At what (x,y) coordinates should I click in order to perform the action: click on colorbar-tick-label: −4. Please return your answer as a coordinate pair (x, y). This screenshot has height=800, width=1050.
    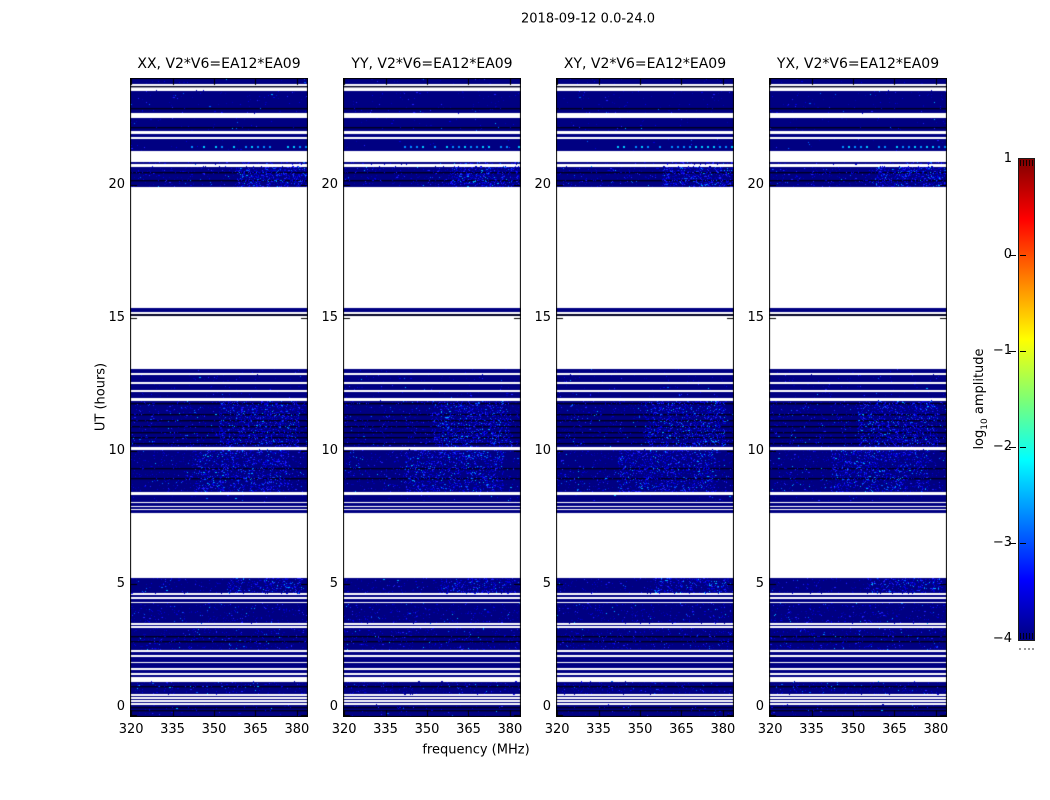
    Looking at the image, I should click on (1002, 638).